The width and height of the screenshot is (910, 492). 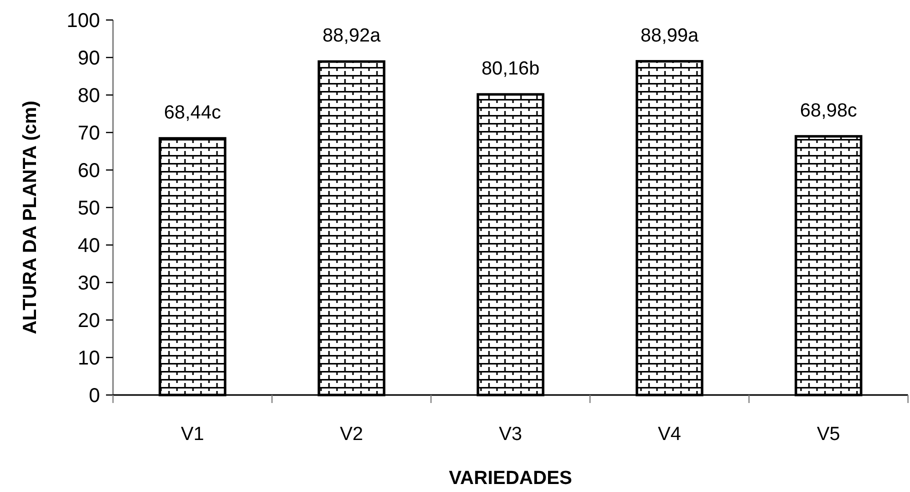 I want to click on x-tick-label: V5, so click(x=828, y=434).